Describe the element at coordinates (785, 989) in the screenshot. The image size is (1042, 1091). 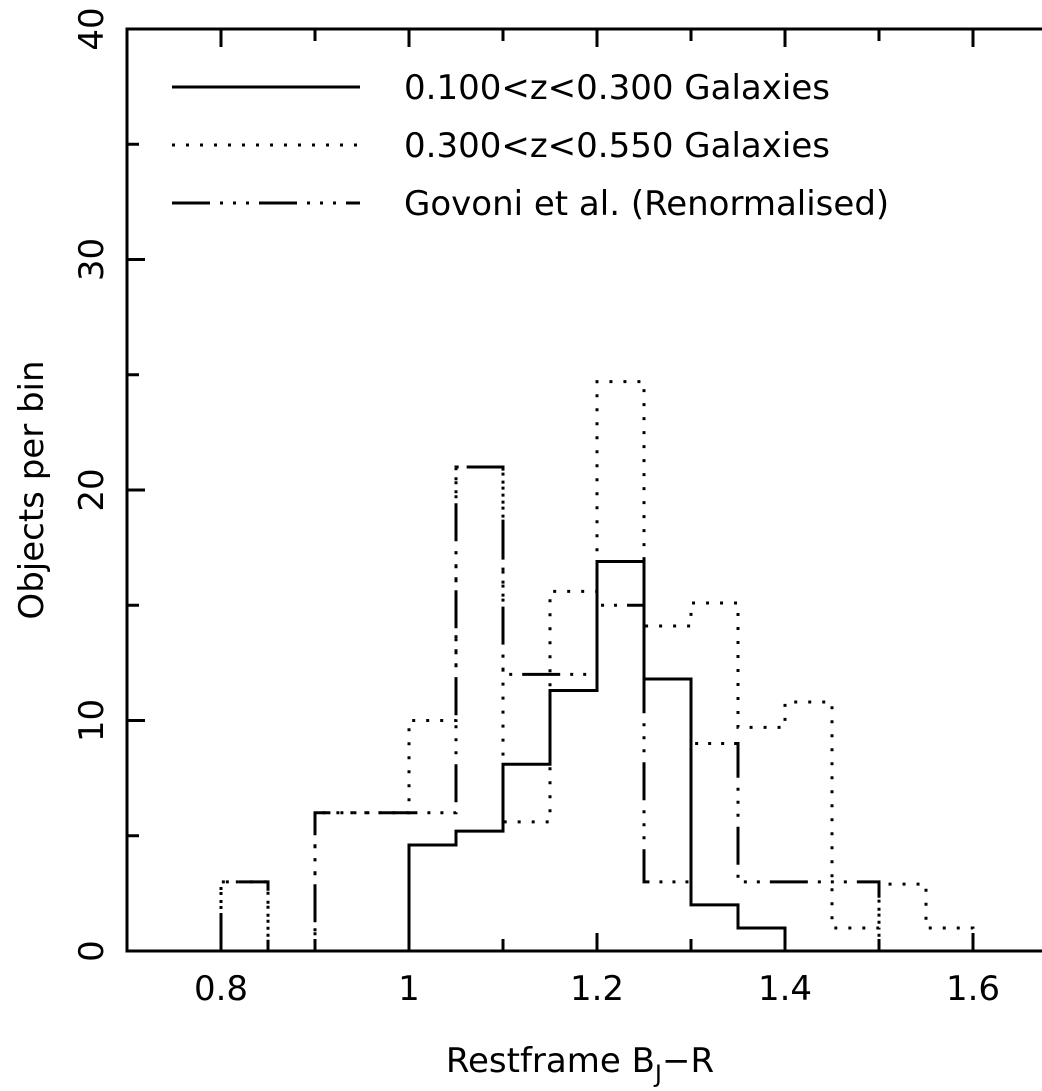
I see `x-tick-label: 1.4` at that location.